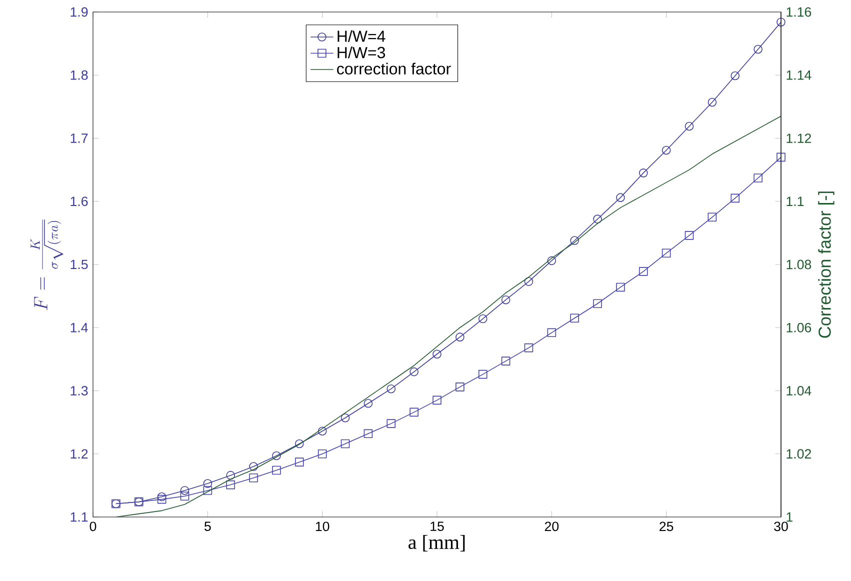 The image size is (851, 581). What do you see at coordinates (79, 75) in the screenshot?
I see `y-tick-label: 1.8` at bounding box center [79, 75].